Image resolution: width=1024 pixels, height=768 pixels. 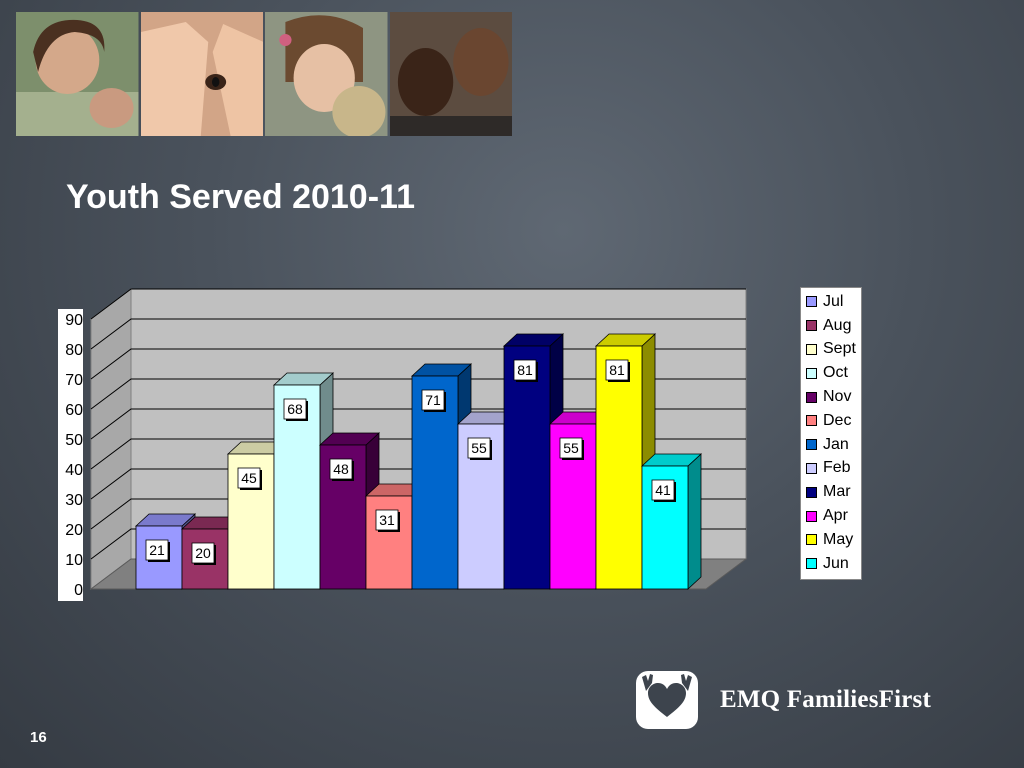 I want to click on data-label-feb: 55, so click(x=479, y=448).